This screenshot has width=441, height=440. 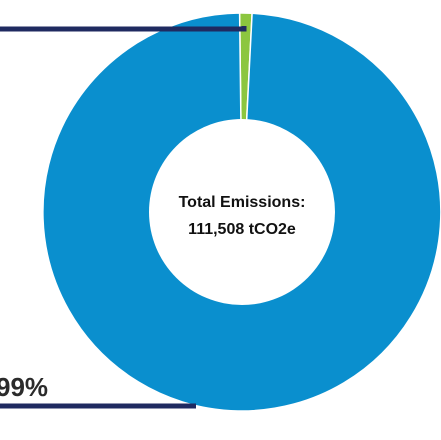 I want to click on center-label-value: 111,508 tCO2e, so click(x=242, y=229).